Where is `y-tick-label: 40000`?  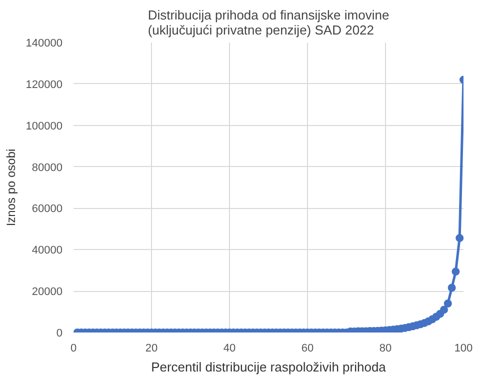
y-tick-label: 40000 is located at coordinates (47, 250).